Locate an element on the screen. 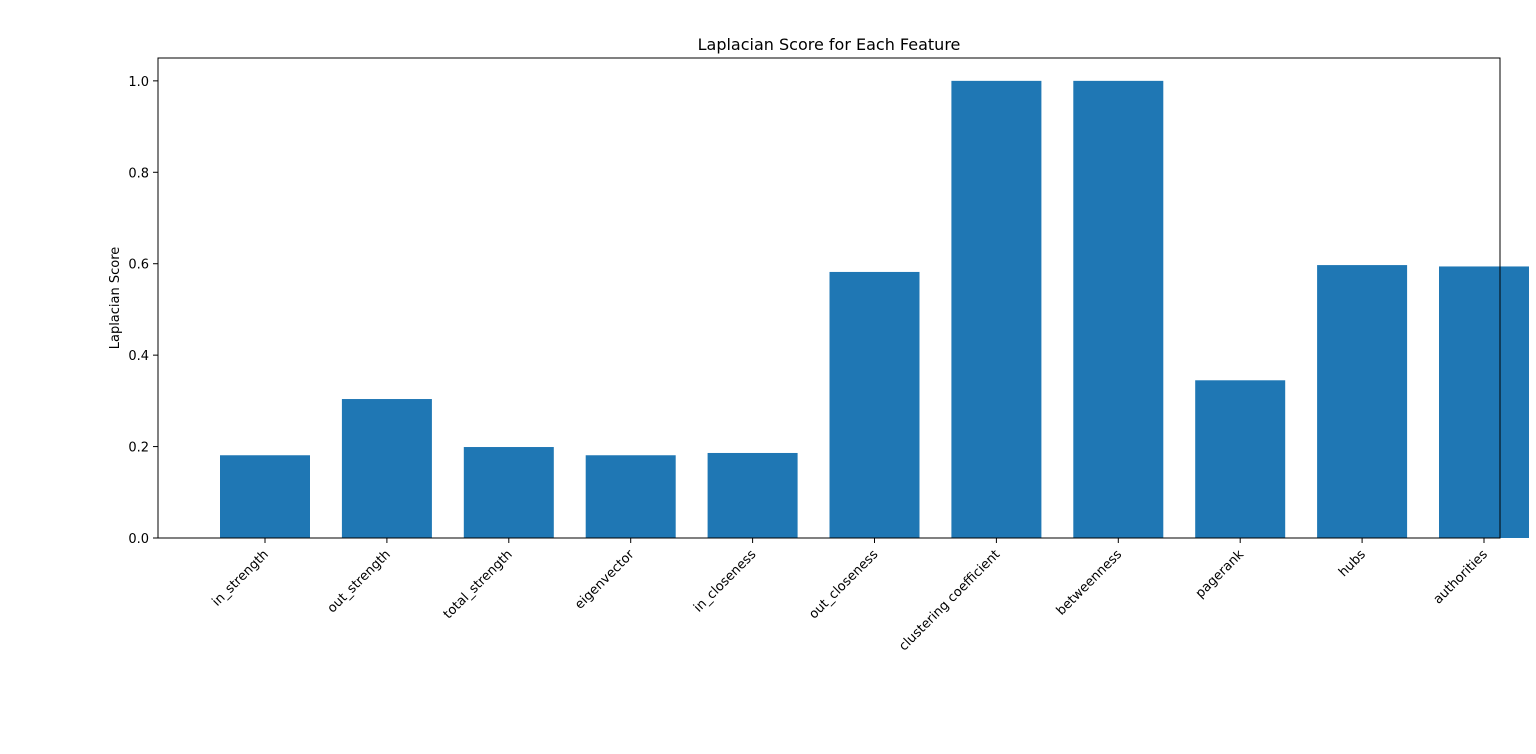 The height and width of the screenshot is (754, 1536). chart-title: Laplacian Score for Each Feature is located at coordinates (829, 44).